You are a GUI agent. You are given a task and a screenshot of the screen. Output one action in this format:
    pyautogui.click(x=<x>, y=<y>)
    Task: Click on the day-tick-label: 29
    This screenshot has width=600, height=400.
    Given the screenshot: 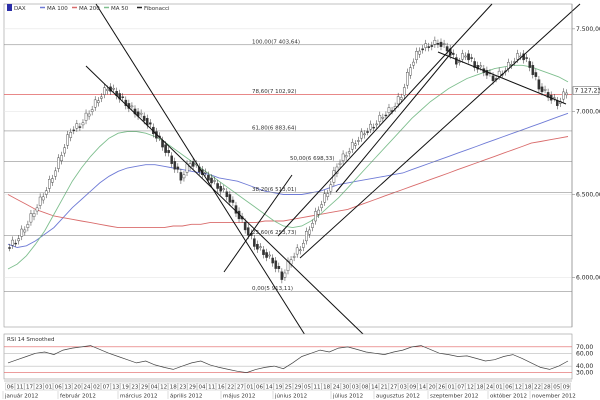 What is the action you would take?
    pyautogui.click(x=297, y=388)
    